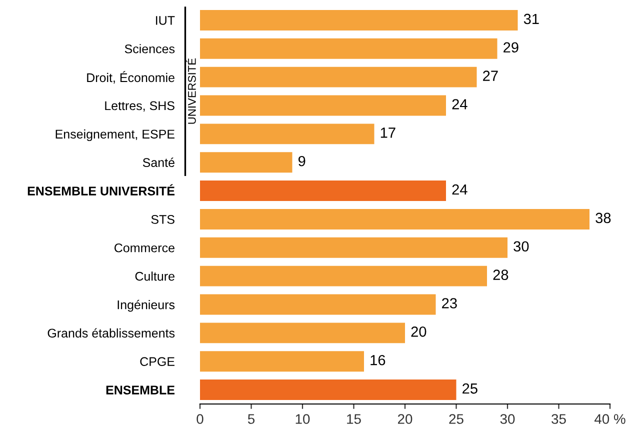 This screenshot has height=434, width=636. Describe the element at coordinates (531, 19) in the screenshot. I see `data-label: 31` at that location.